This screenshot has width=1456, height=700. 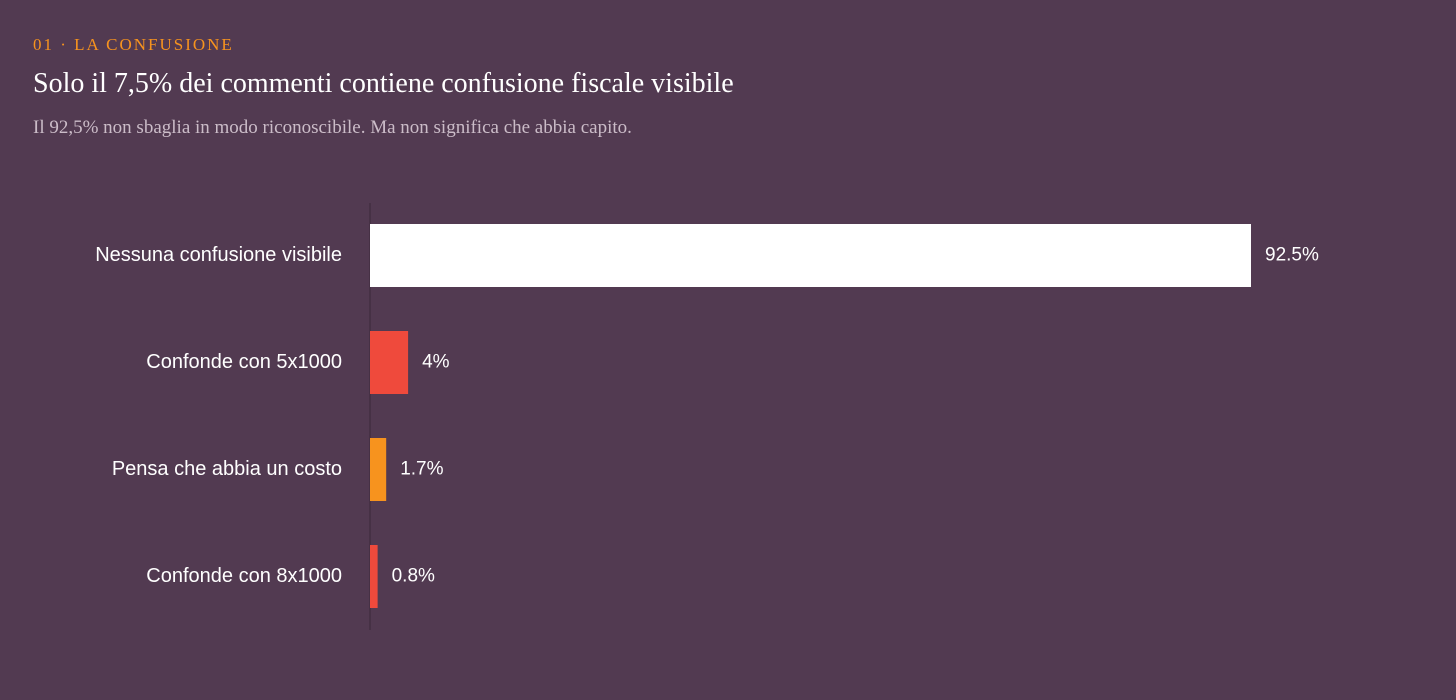 What do you see at coordinates (421, 469) in the screenshot?
I see `value-label-2: 1.7%` at bounding box center [421, 469].